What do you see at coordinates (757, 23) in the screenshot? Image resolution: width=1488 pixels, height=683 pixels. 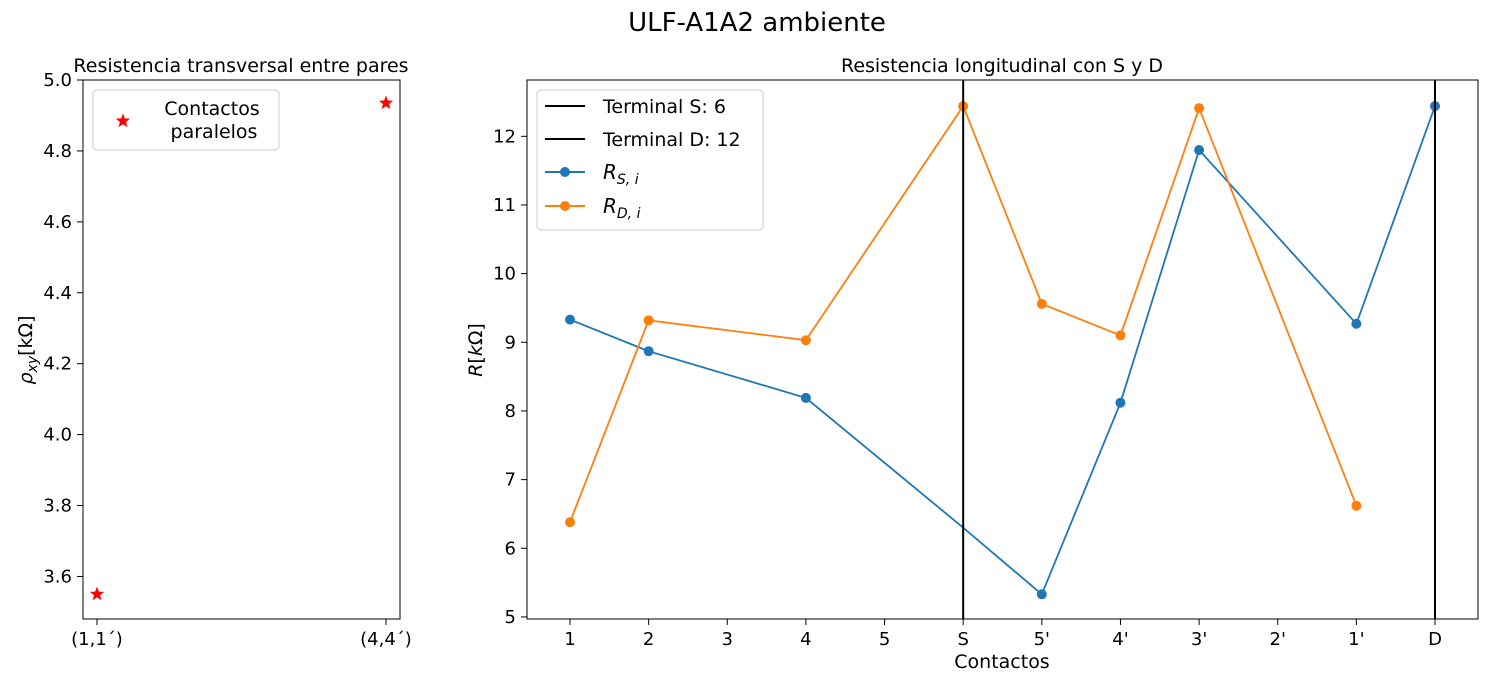 I see `figure-title: ULF-A1A2 ambiente` at bounding box center [757, 23].